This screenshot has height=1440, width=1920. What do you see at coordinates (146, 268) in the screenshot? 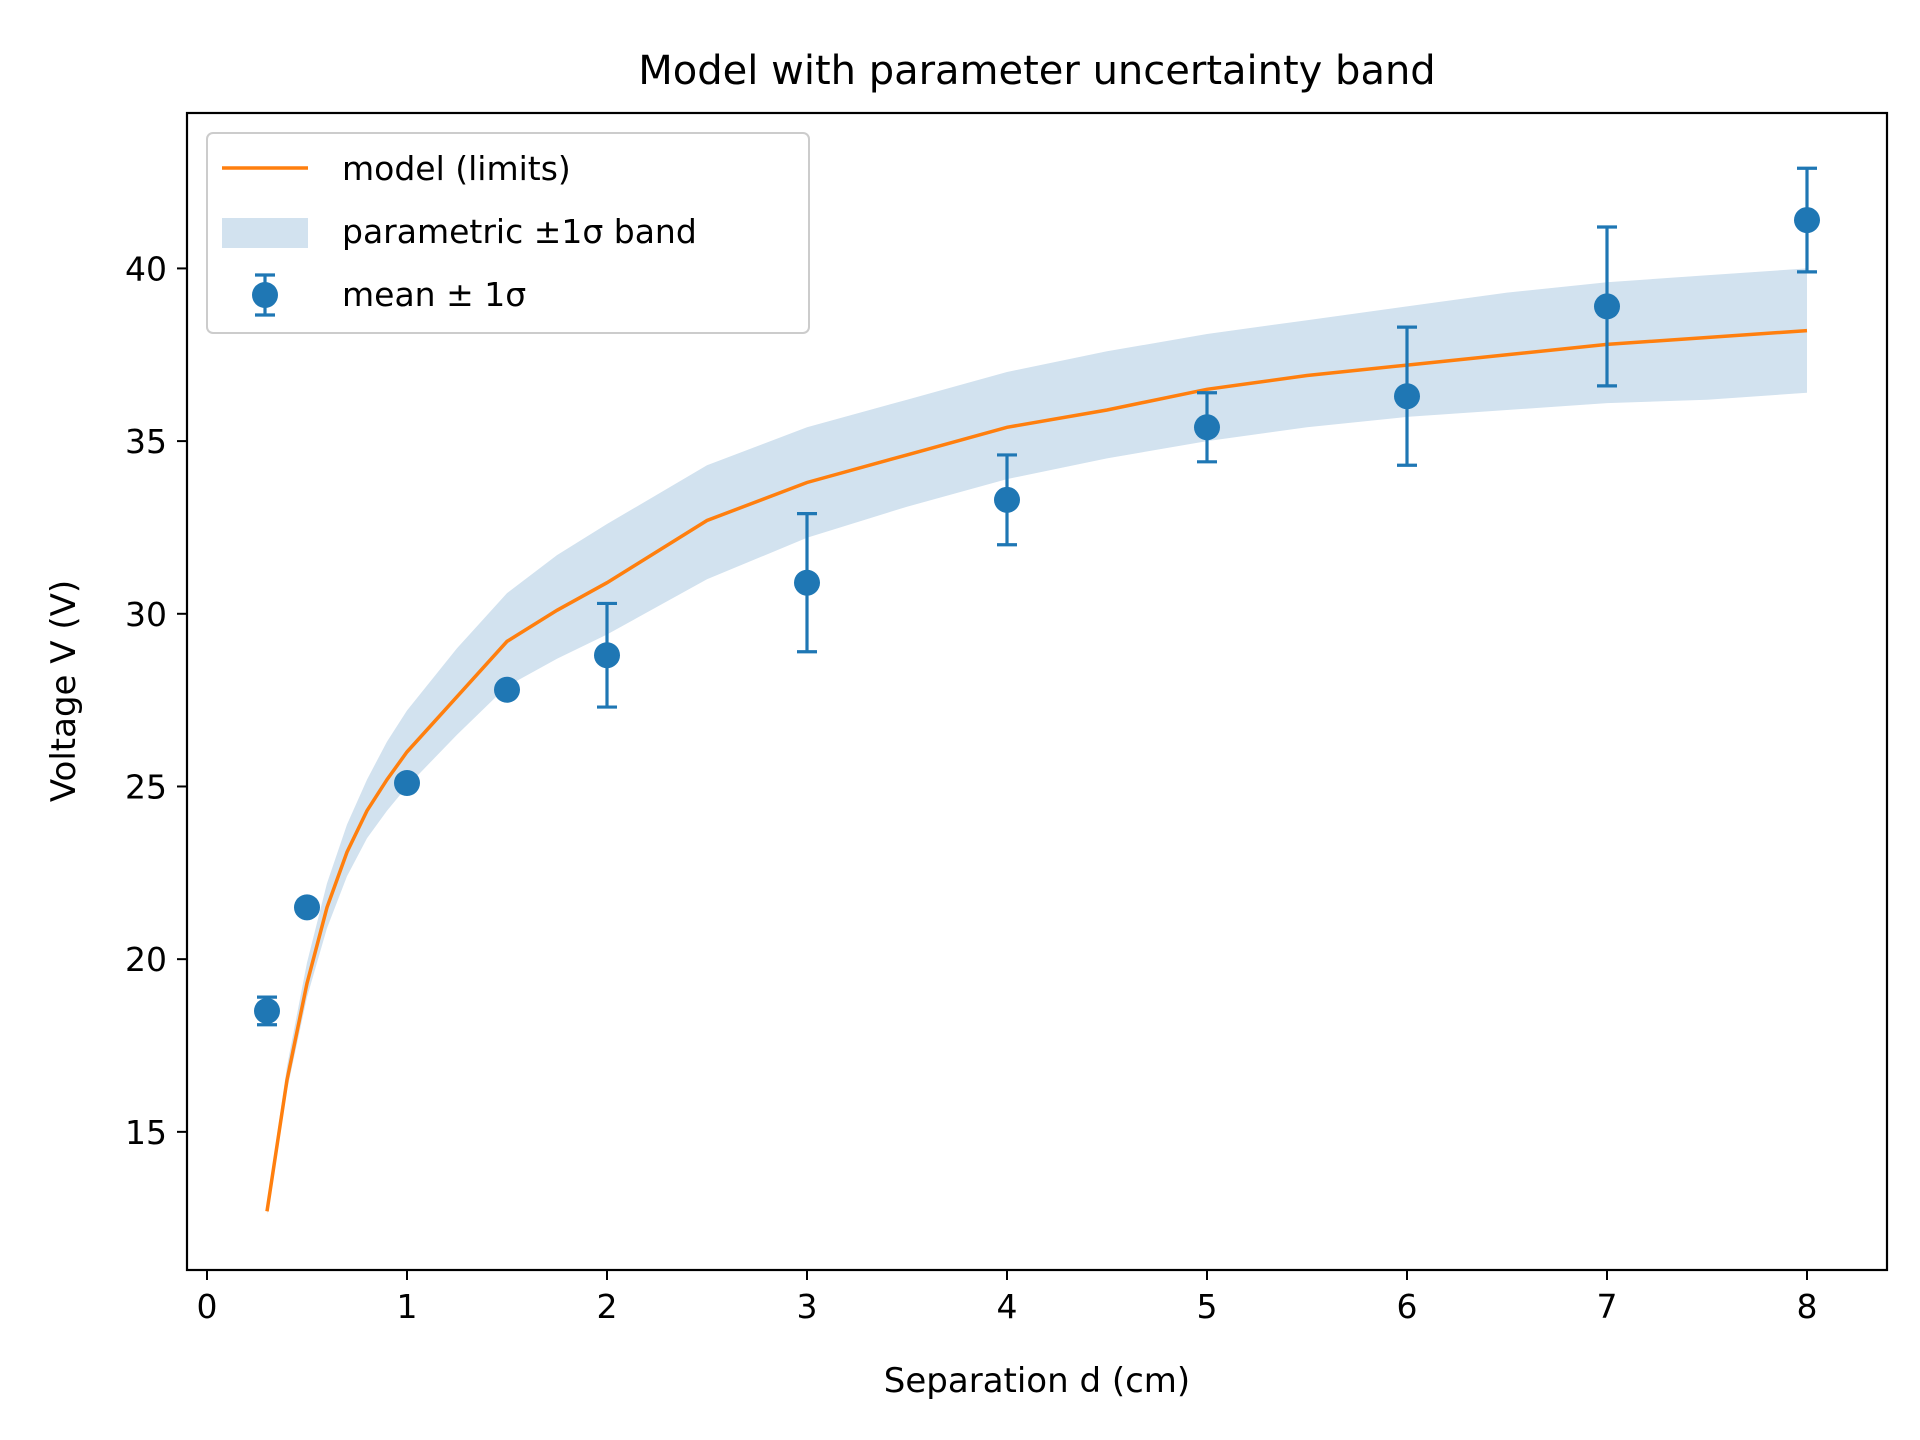
I see `y-tick-label: 40` at bounding box center [146, 268].